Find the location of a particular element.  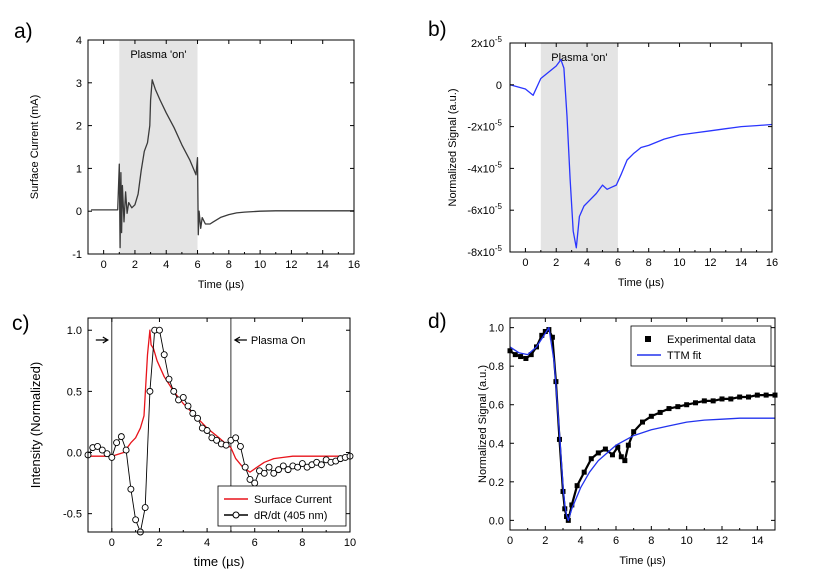

legend-entry: TTM fit is located at coordinates (684, 356).